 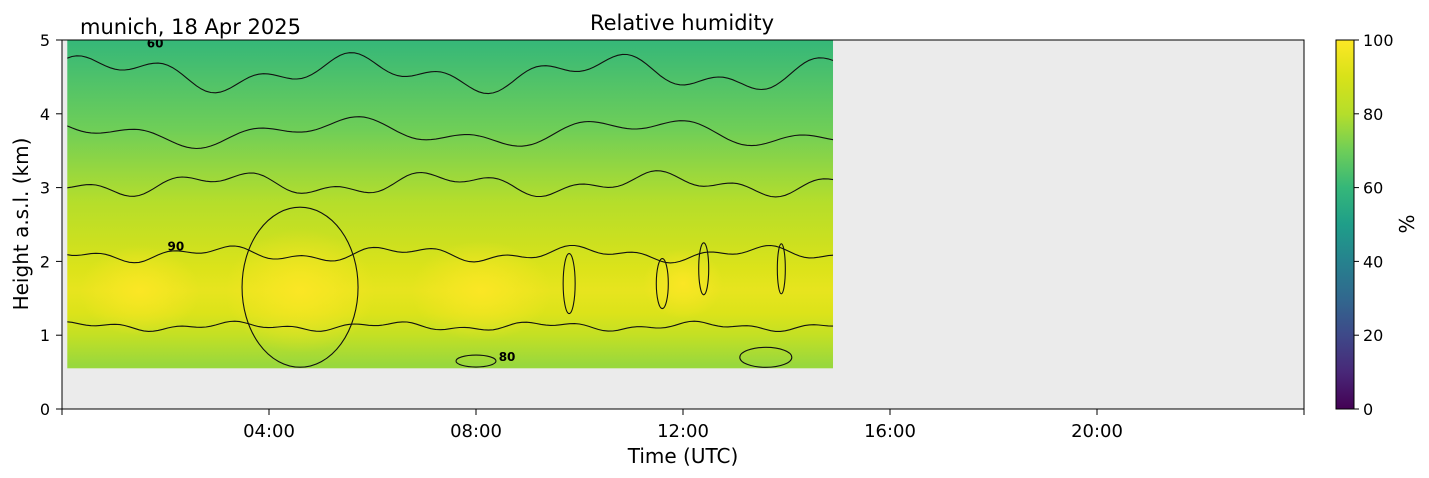 What do you see at coordinates (890, 431) in the screenshot?
I see `x-tick-label: 16:00` at bounding box center [890, 431].